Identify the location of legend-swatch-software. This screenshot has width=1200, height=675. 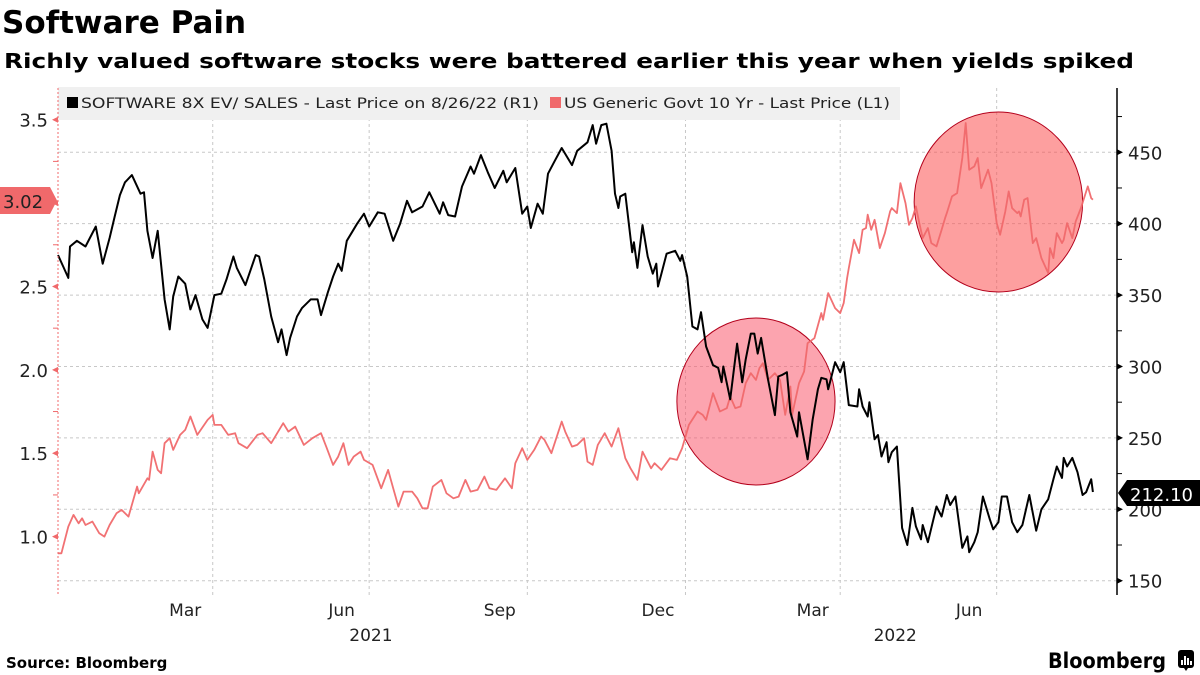
(72, 102).